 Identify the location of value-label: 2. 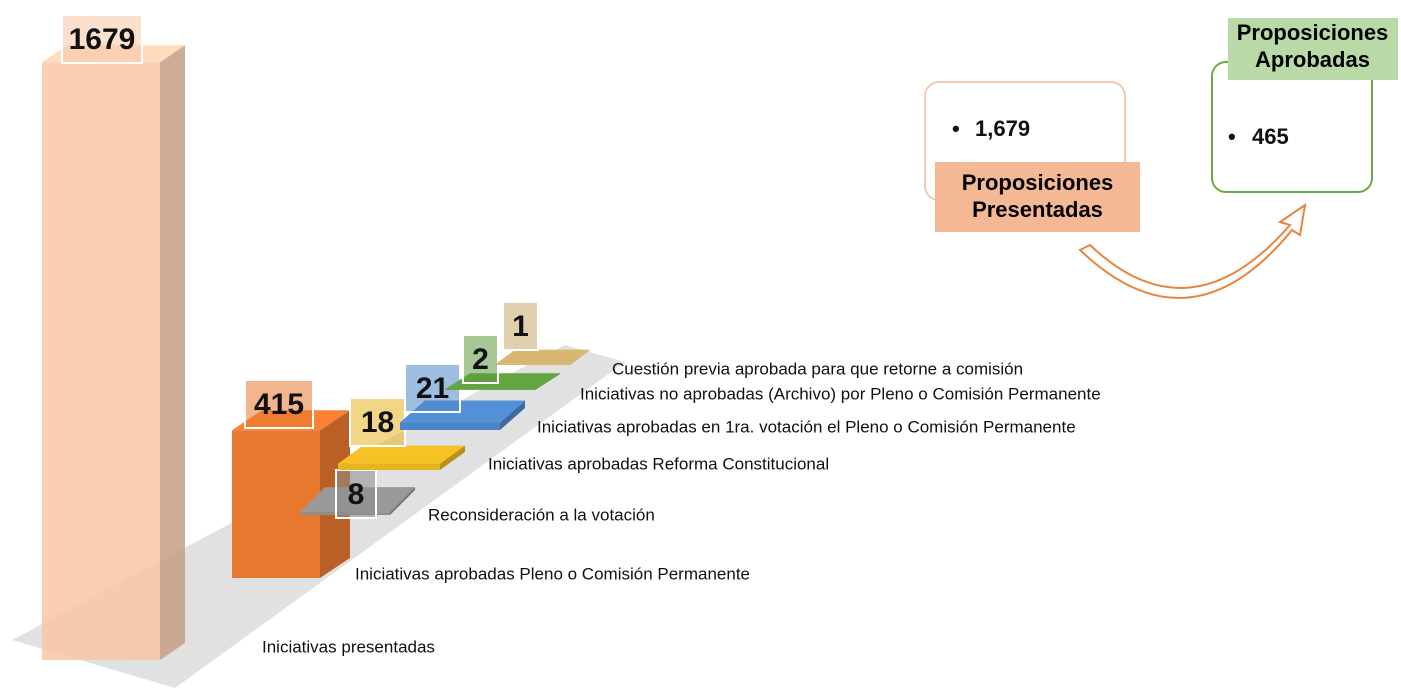
(480, 359).